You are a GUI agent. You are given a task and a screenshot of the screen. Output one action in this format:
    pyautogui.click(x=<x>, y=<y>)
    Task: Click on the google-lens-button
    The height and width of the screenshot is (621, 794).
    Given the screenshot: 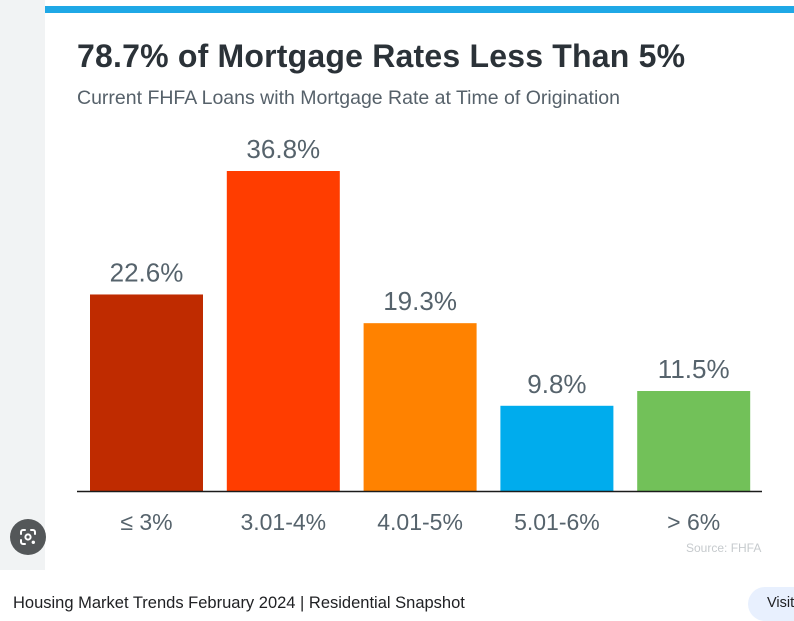 What is the action you would take?
    pyautogui.click(x=28, y=537)
    